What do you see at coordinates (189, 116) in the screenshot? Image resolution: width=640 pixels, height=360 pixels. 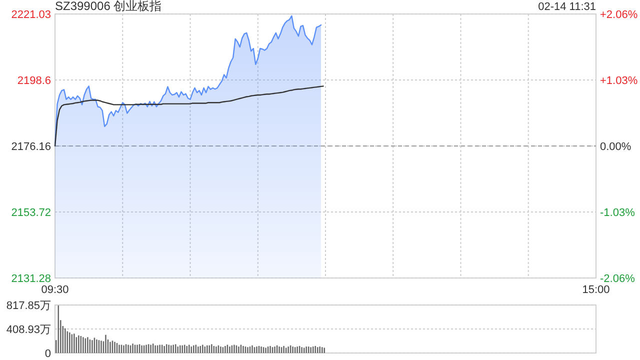 I see `line-series` at bounding box center [189, 116].